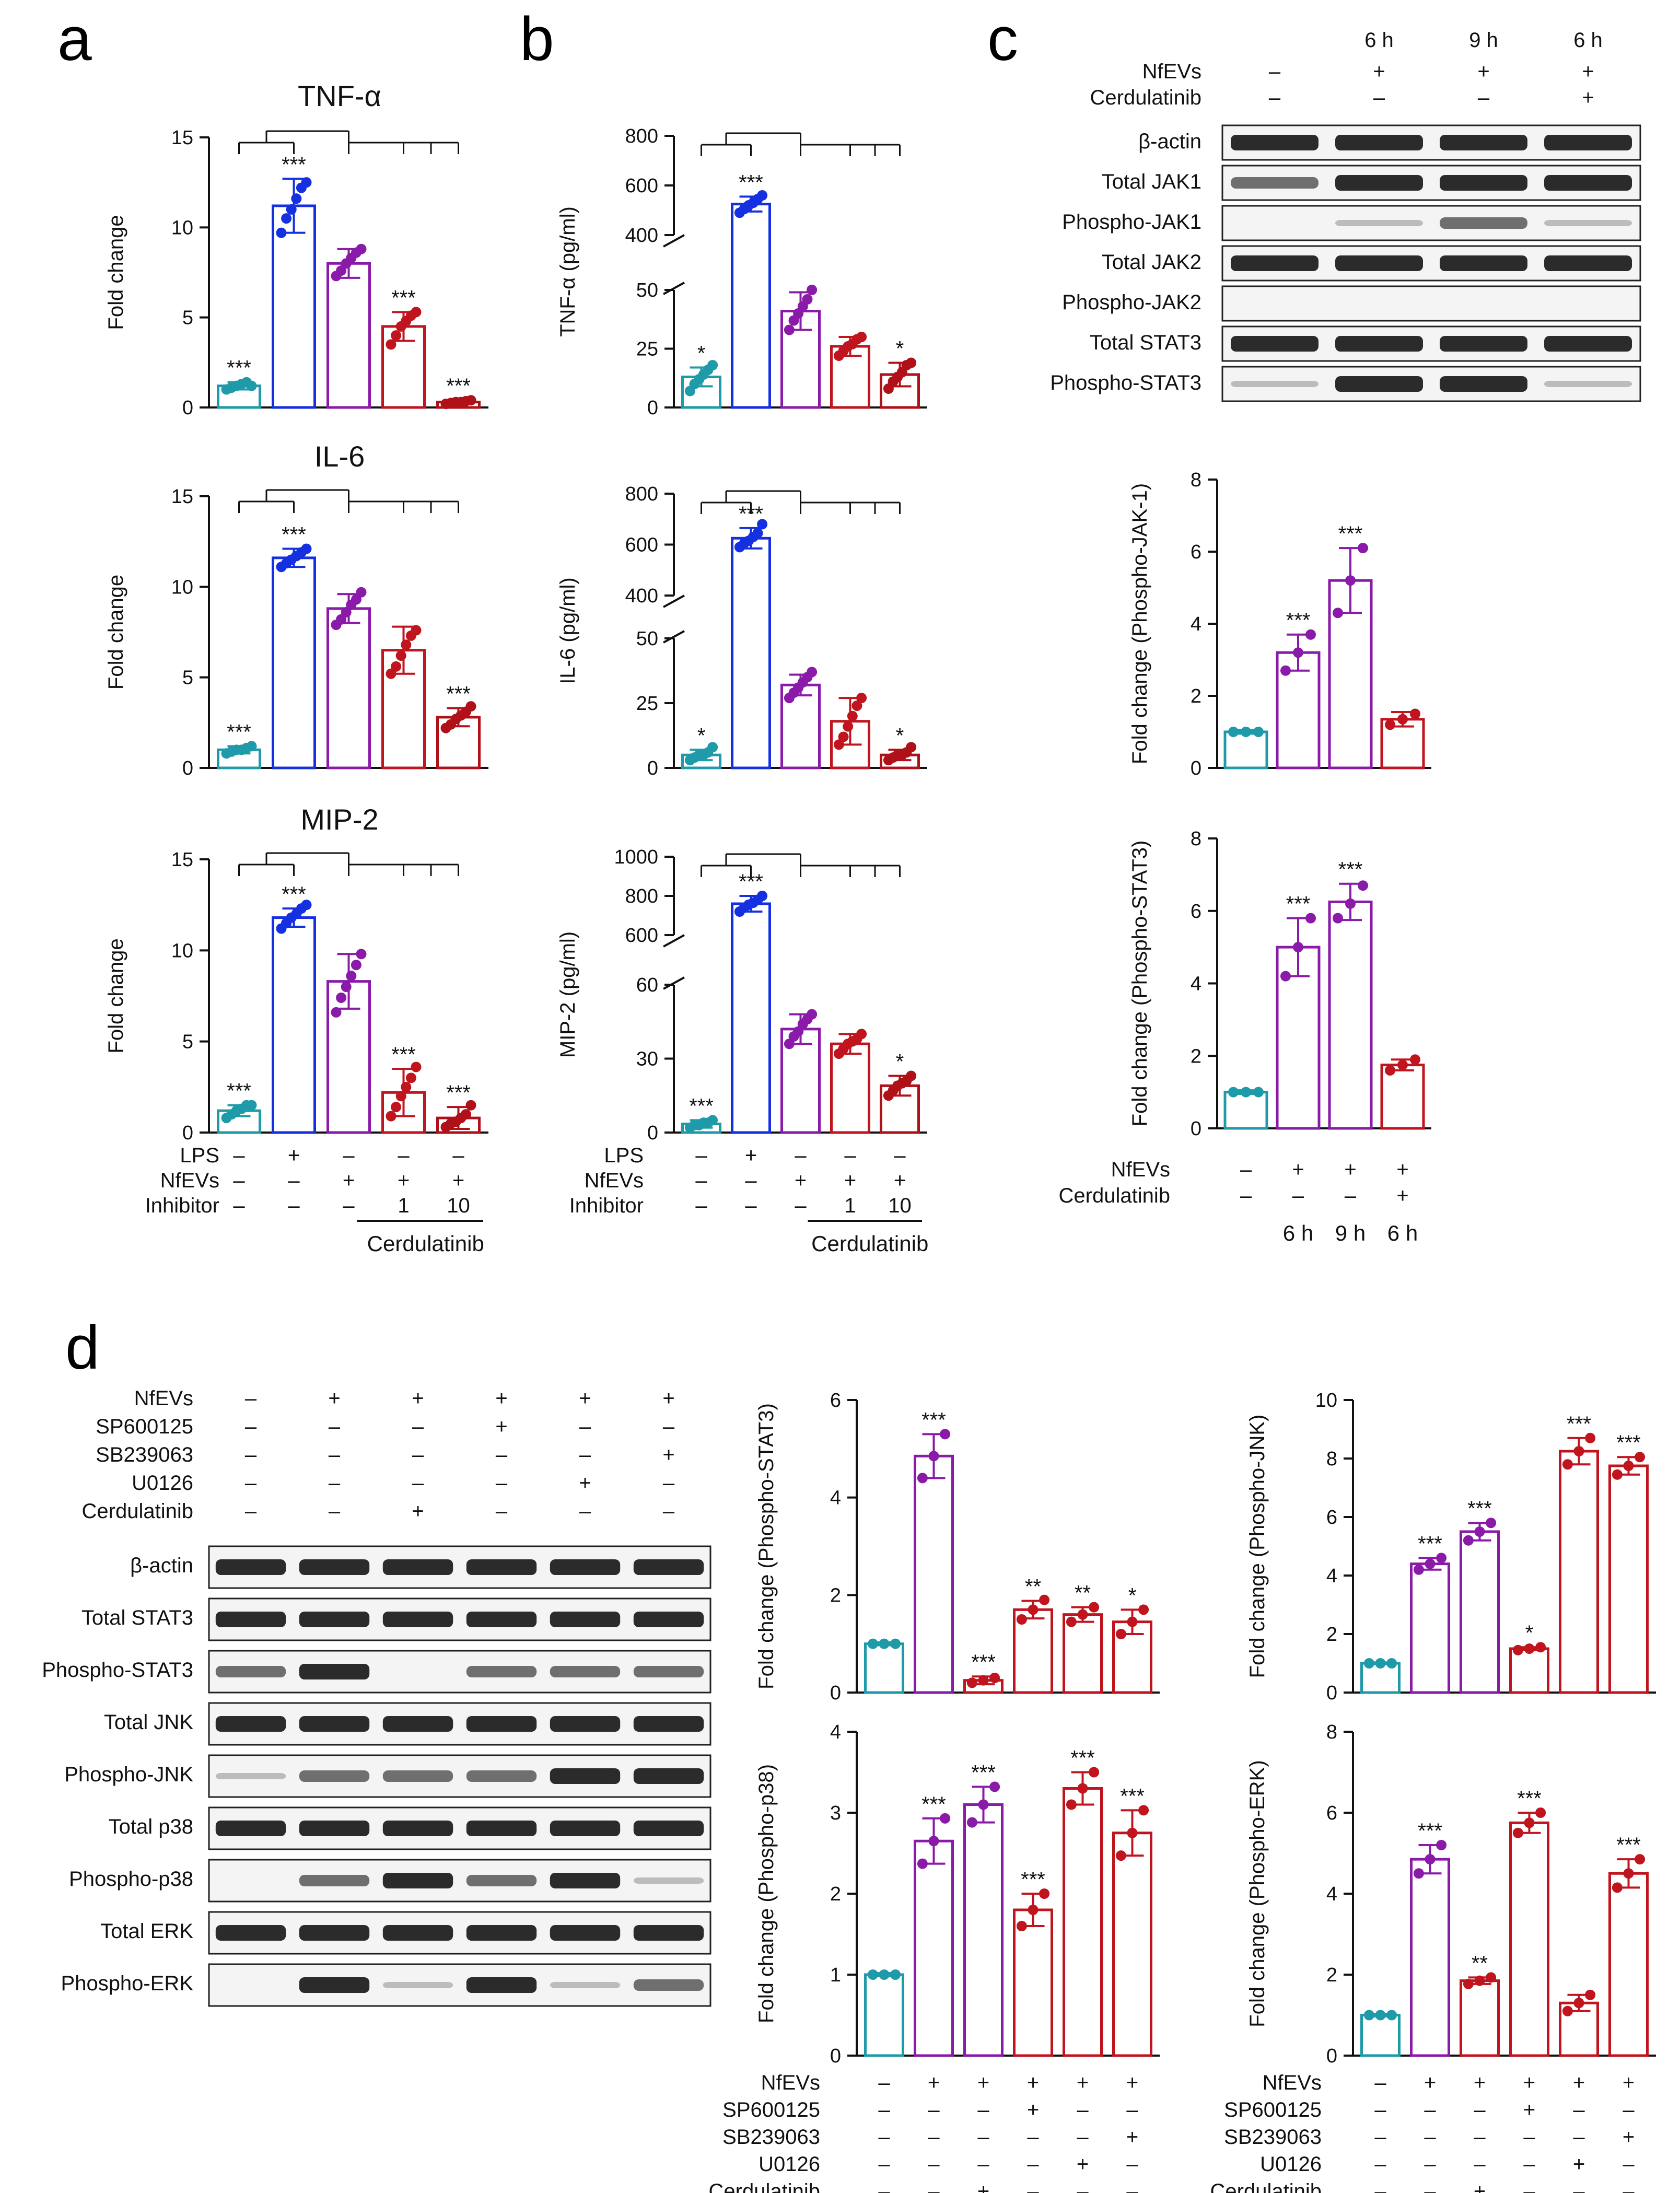 The width and height of the screenshot is (1680, 2193). I want to click on condition-label: NfEVs, so click(1171, 72).